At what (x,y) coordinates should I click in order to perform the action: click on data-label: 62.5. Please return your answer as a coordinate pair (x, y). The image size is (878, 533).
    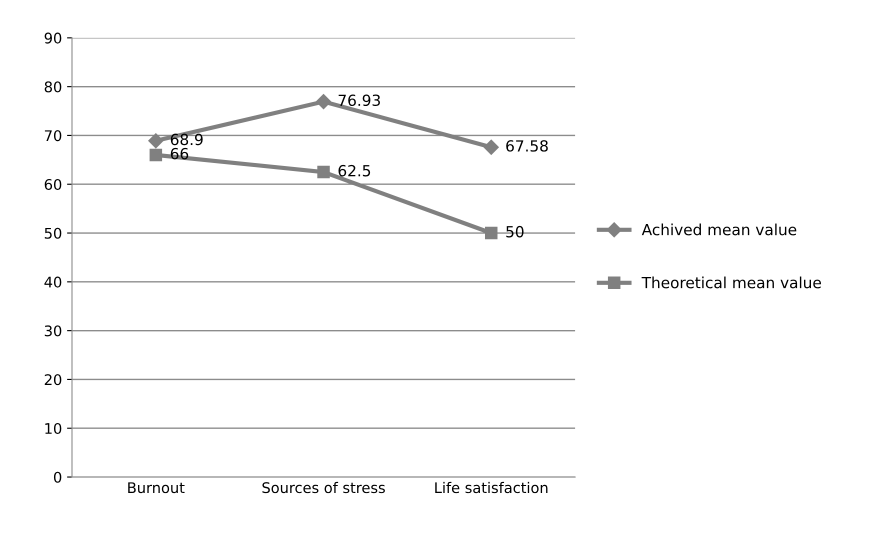
    Looking at the image, I should click on (354, 170).